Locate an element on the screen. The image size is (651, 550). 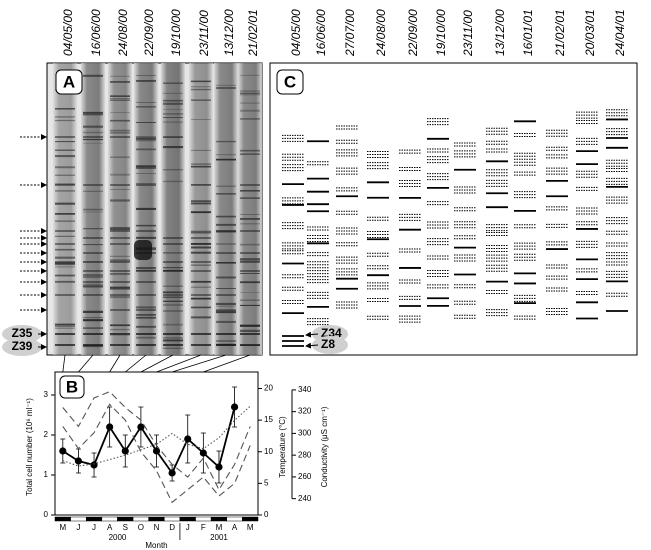
x-tick-label: S is located at coordinates (125, 527).